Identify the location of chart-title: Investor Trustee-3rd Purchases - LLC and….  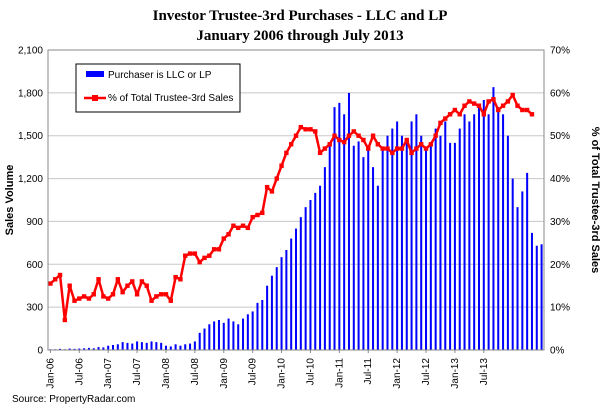
(300, 16).